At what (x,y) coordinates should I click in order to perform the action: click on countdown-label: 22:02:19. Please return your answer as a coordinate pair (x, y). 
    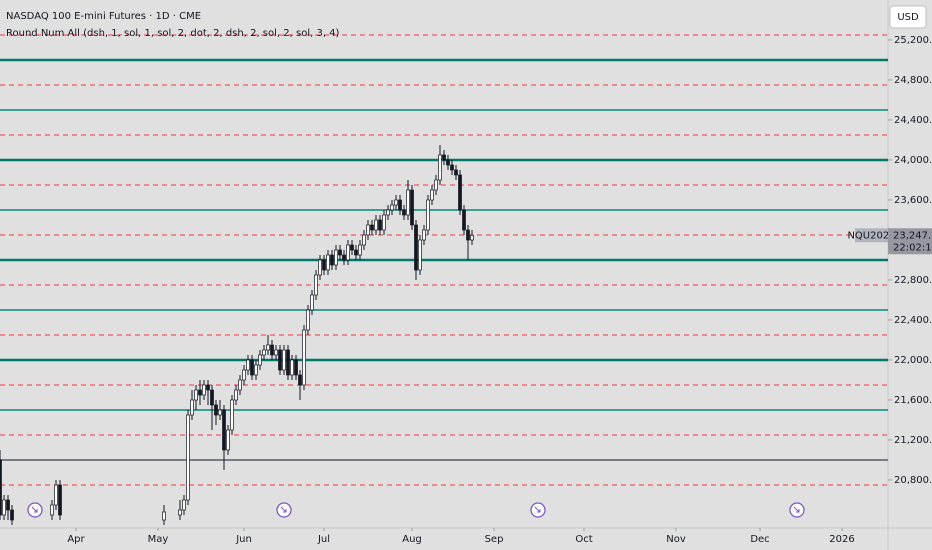
    Looking at the image, I should click on (912, 247).